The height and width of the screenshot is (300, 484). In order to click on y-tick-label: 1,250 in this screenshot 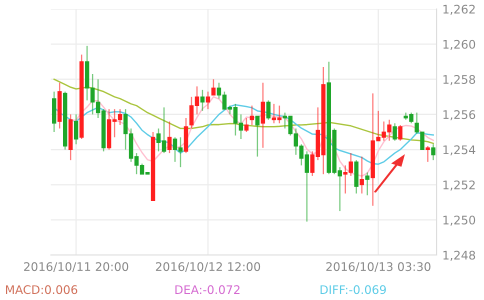, I will do `click(459, 221)`.